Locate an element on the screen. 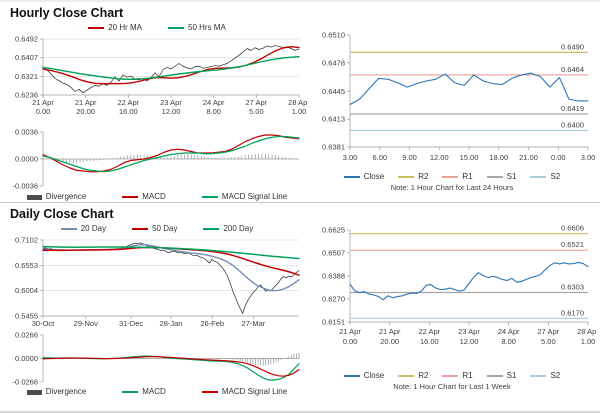 Image resolution: width=600 pixels, height=413 pixels. hourly-ma-ytick-labels: 0.6492 0.6407 0.6321 0.6236 is located at coordinates (26, 67).